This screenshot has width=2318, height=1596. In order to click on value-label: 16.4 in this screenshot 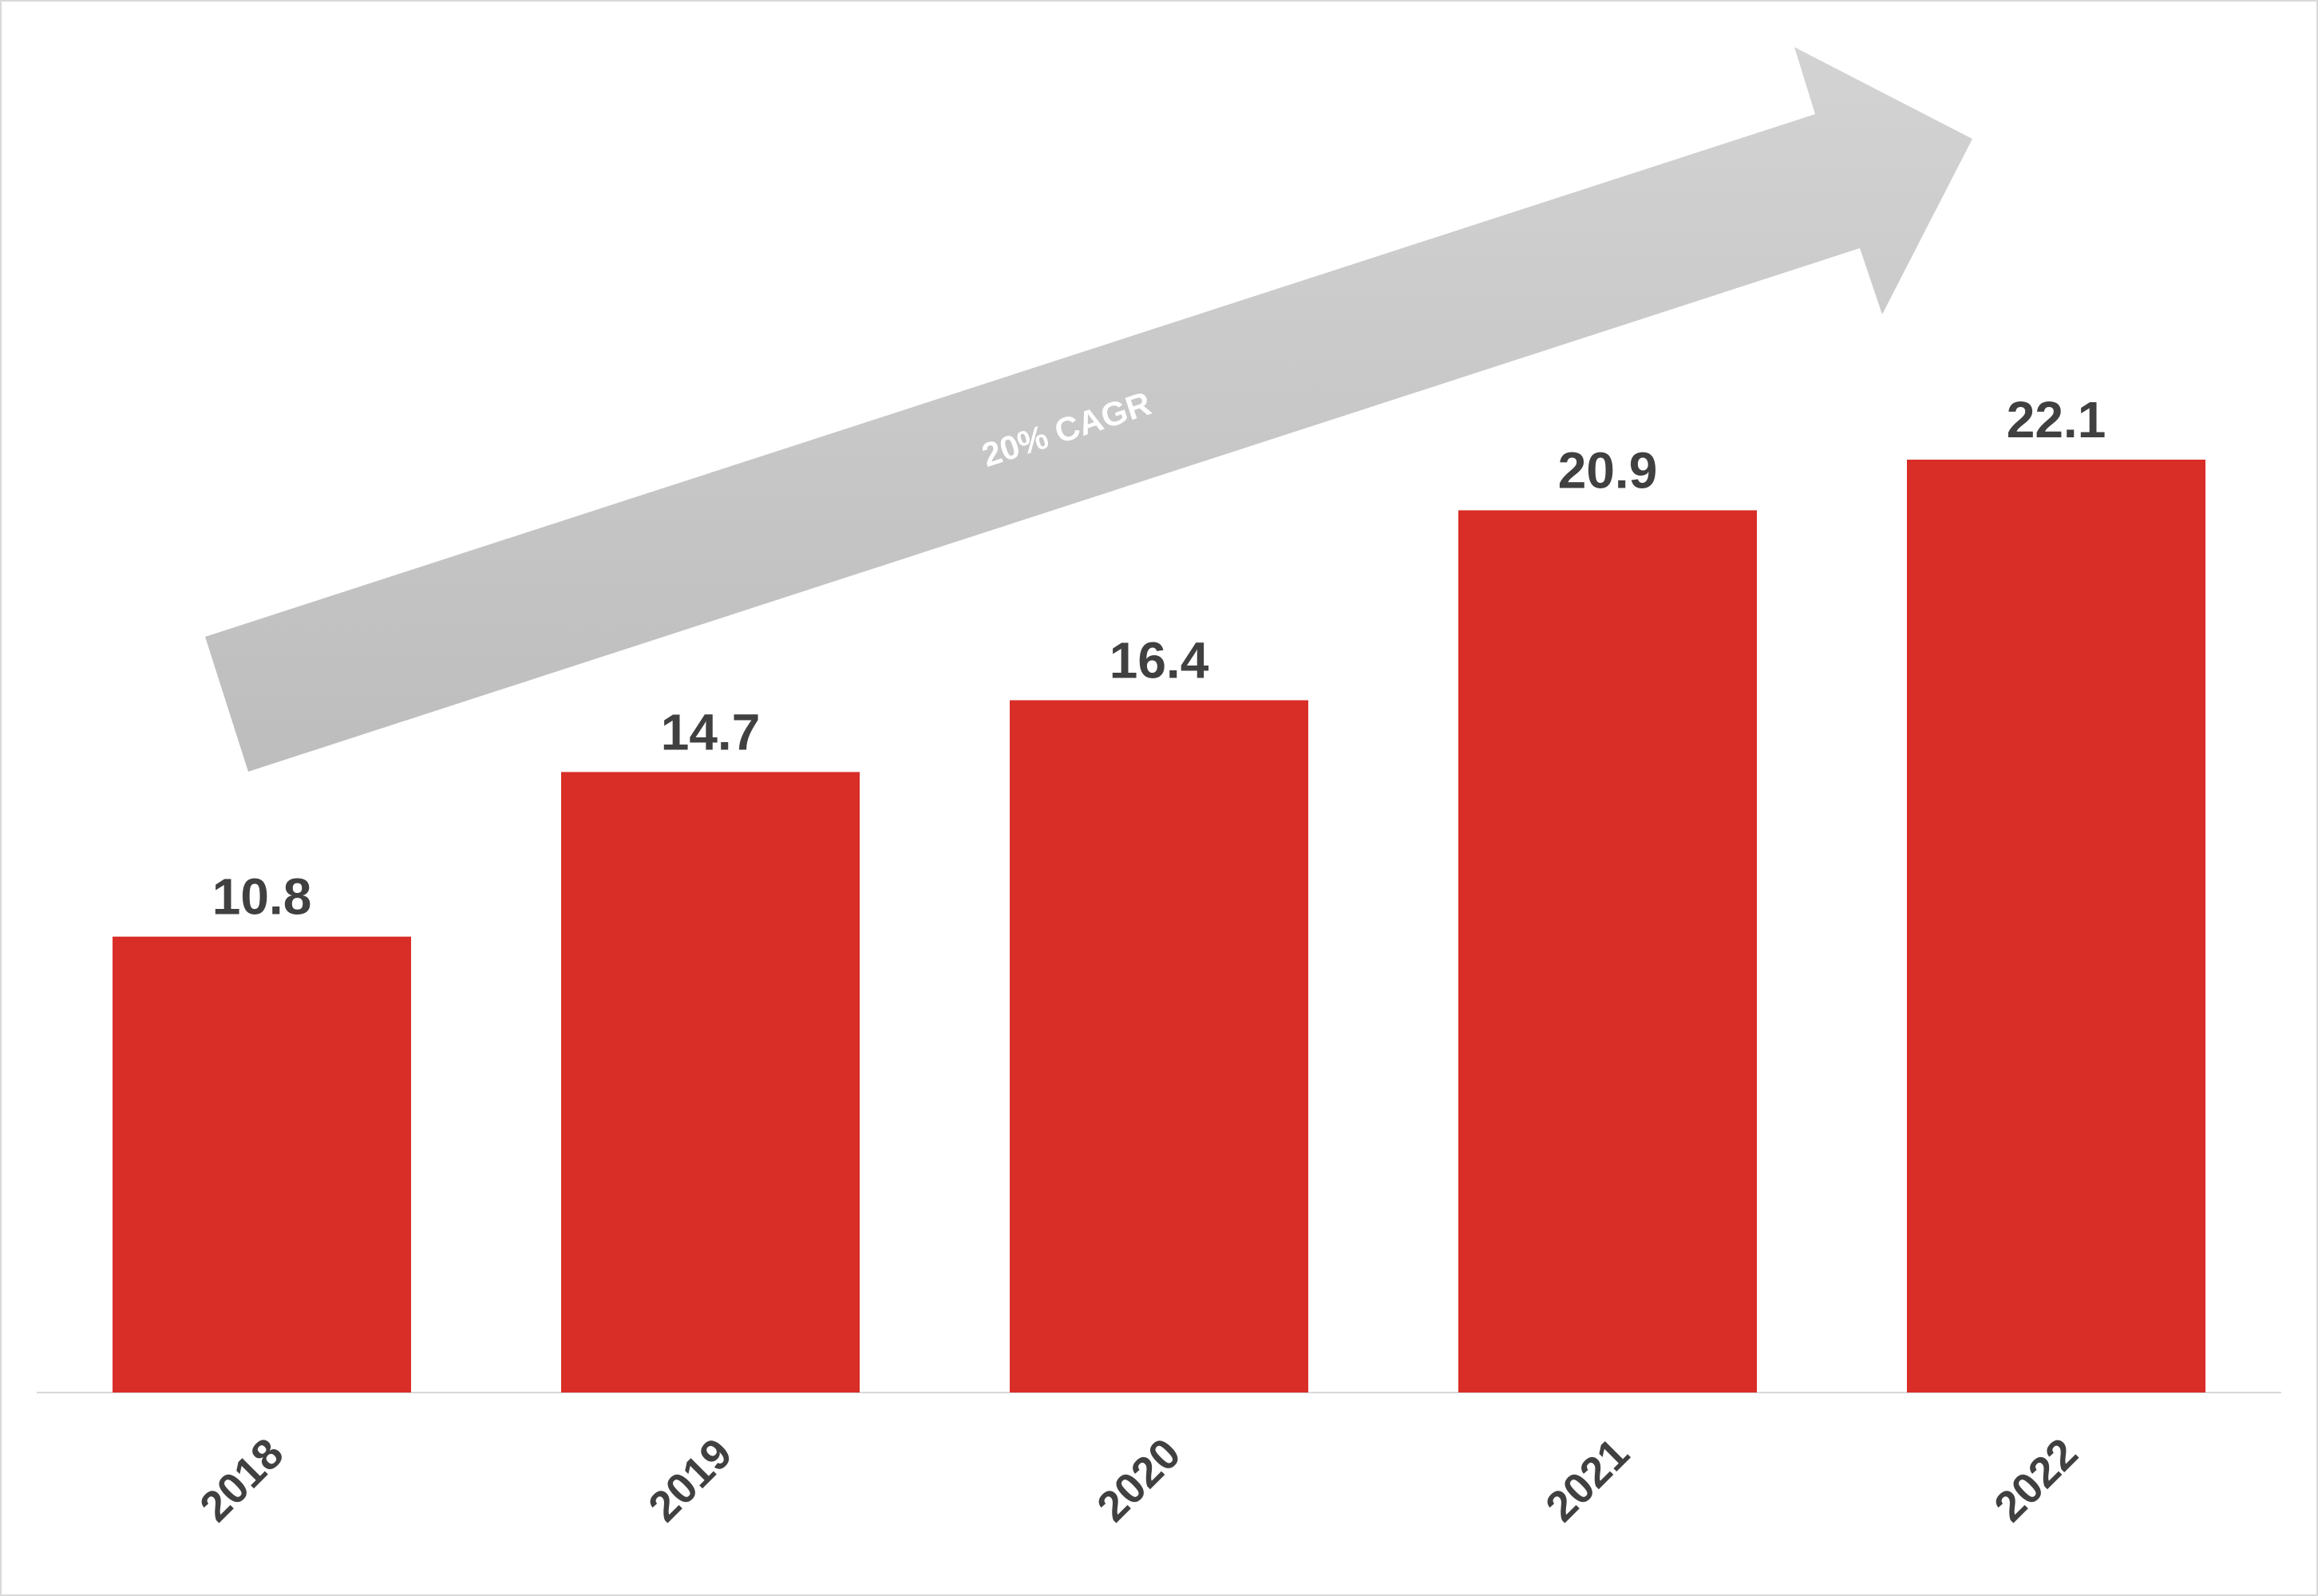, I will do `click(1159, 660)`.